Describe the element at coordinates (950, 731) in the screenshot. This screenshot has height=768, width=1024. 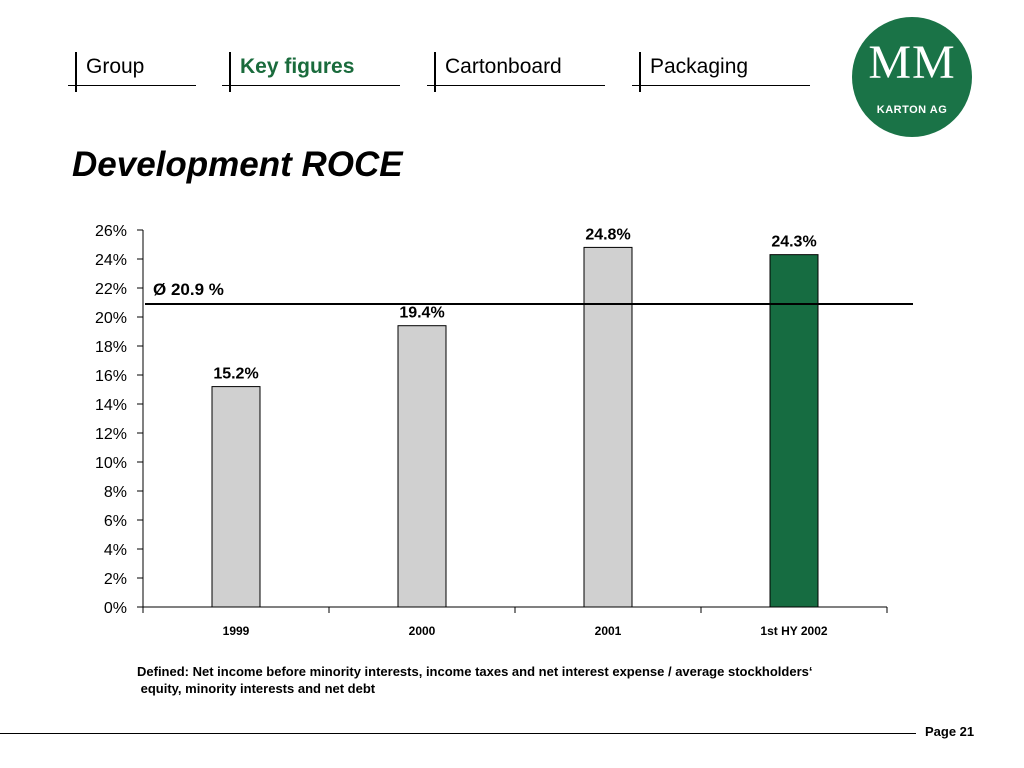
I see `page-number: Page 21` at that location.